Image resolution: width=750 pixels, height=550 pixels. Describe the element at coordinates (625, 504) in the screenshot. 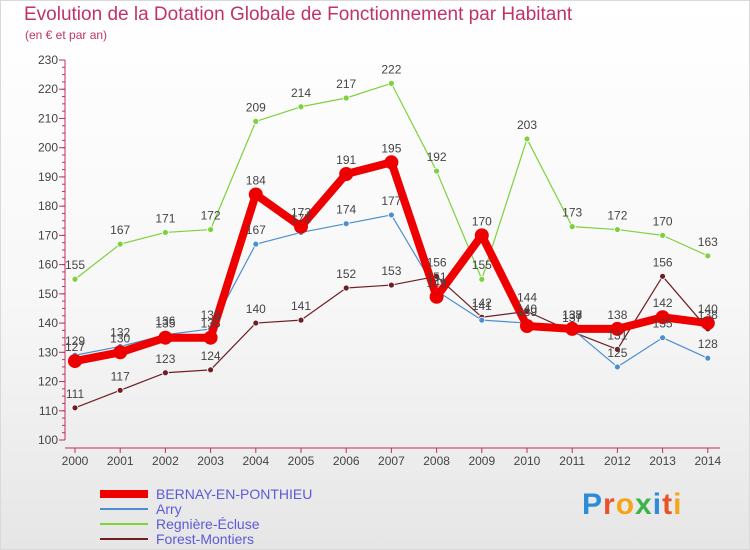

I see `logo-letter: o` at that location.